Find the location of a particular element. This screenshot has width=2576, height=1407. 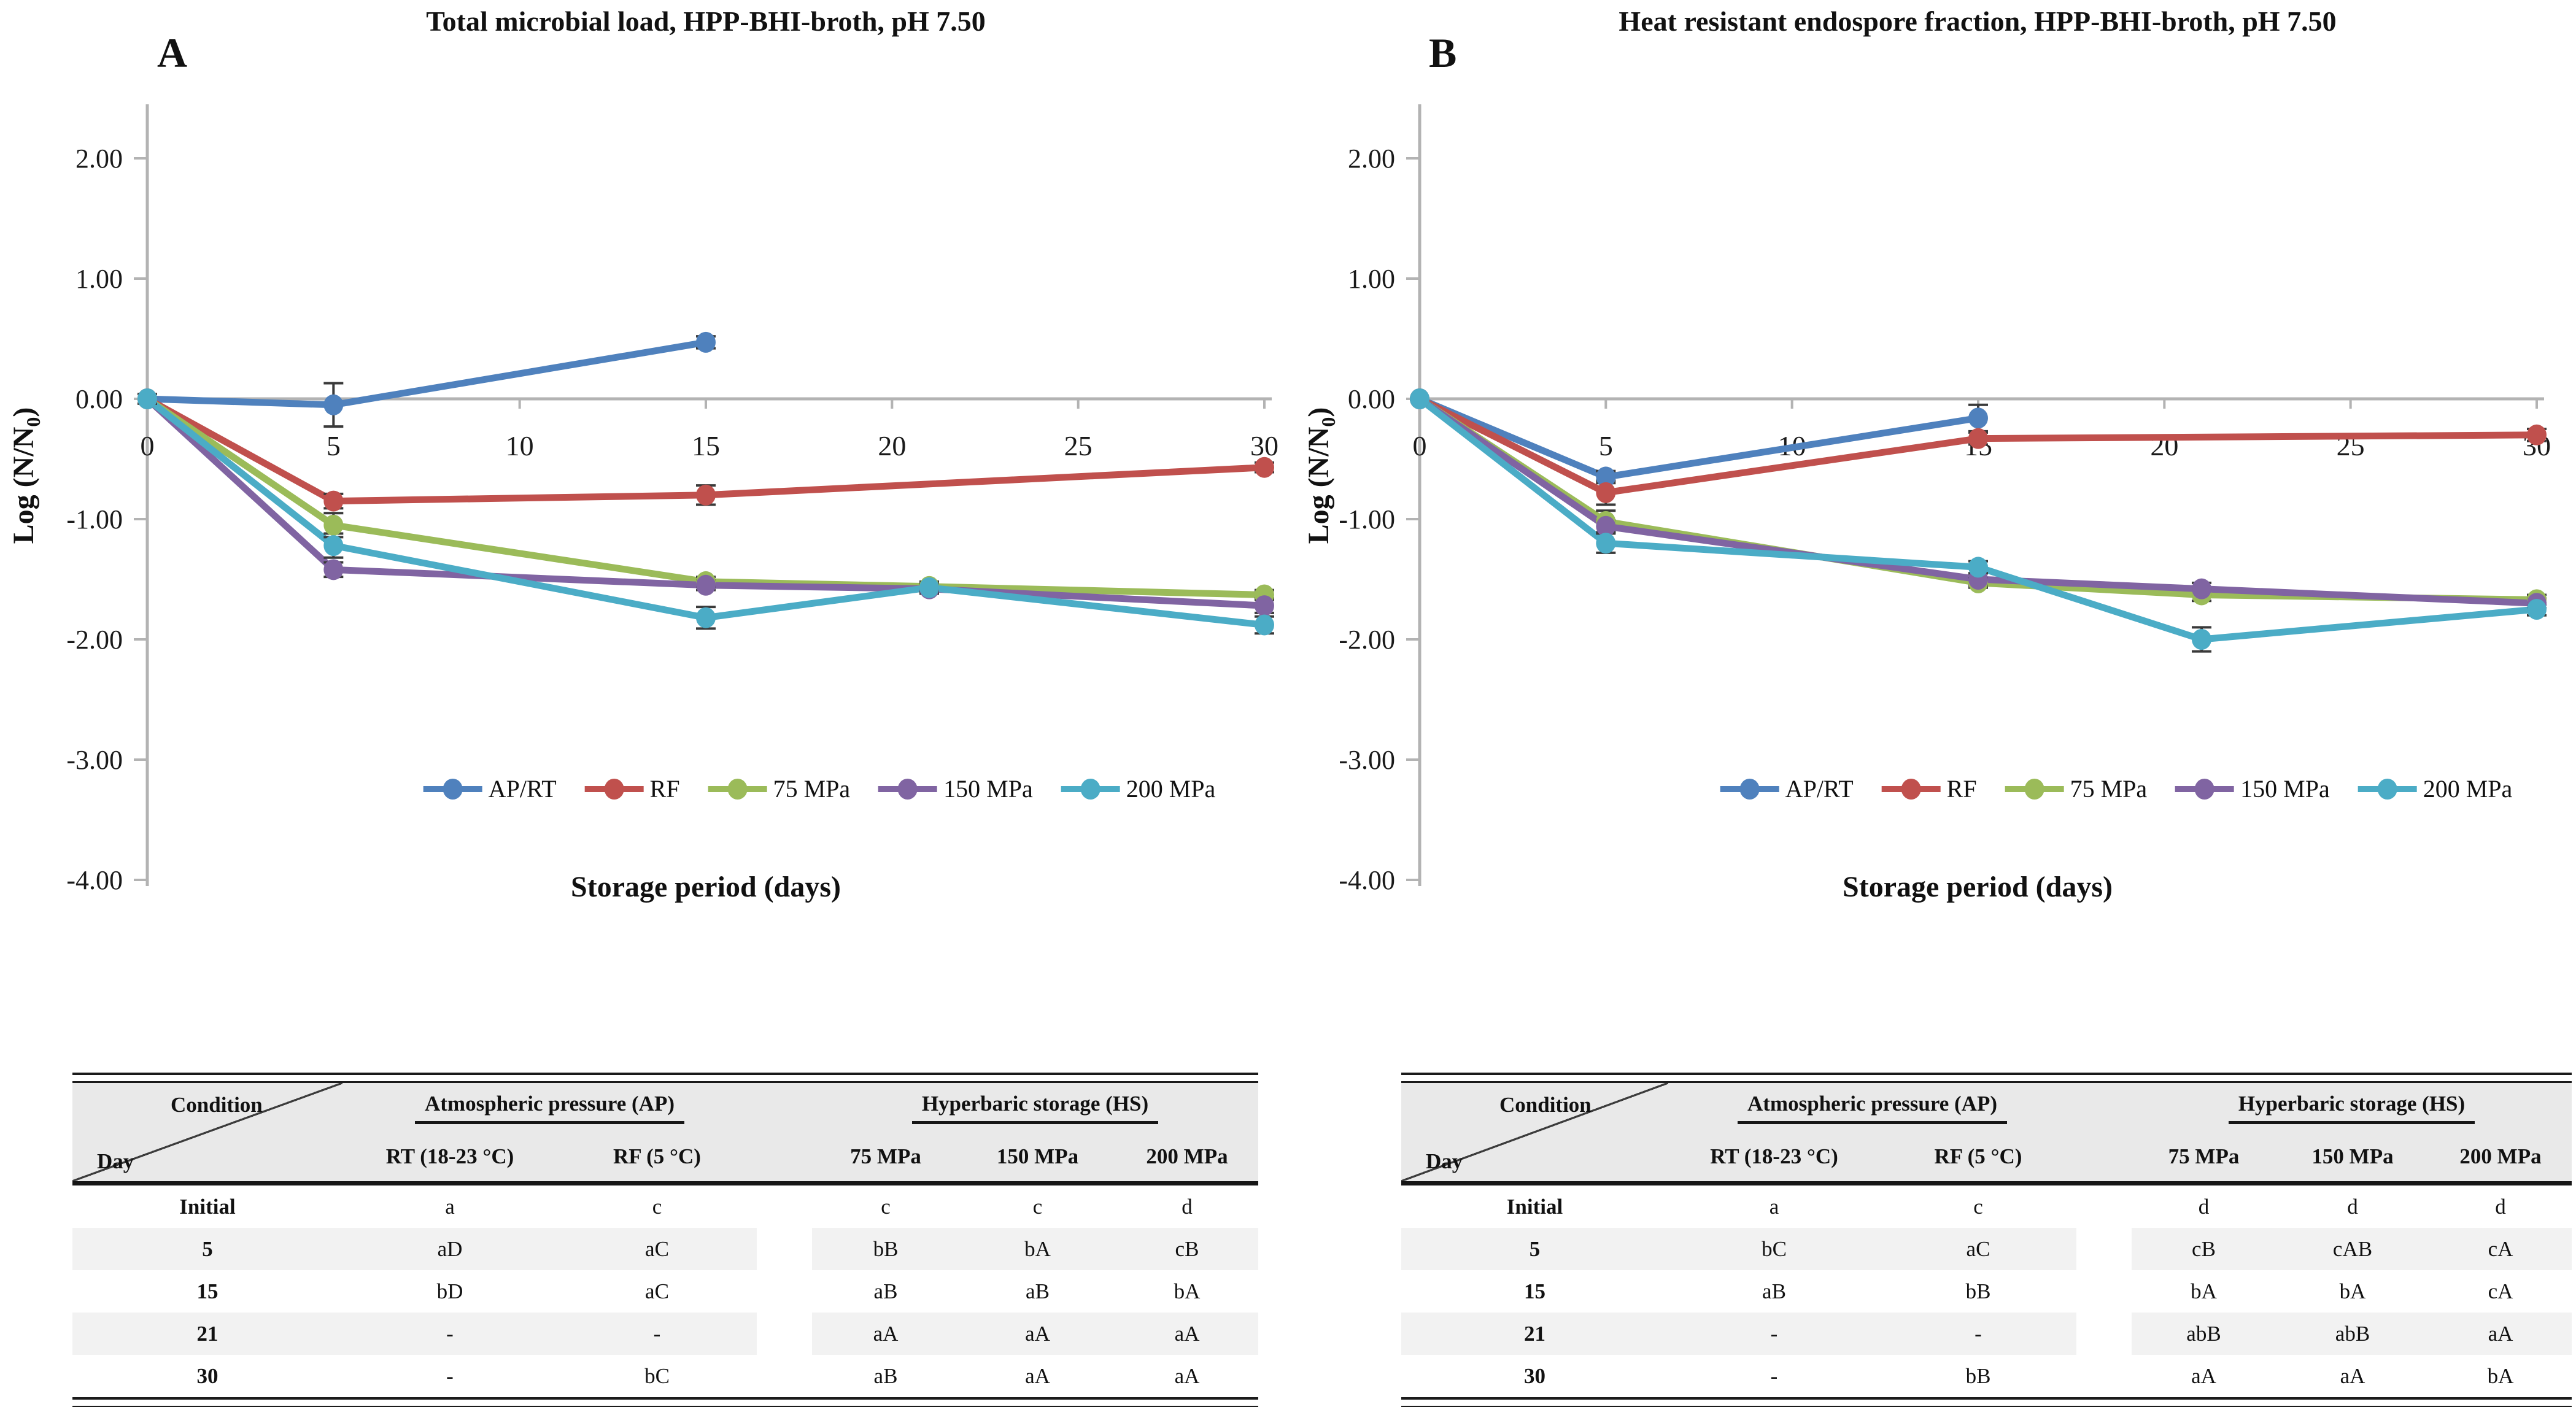

y-tick-label: -4.00 is located at coordinates (1367, 880).